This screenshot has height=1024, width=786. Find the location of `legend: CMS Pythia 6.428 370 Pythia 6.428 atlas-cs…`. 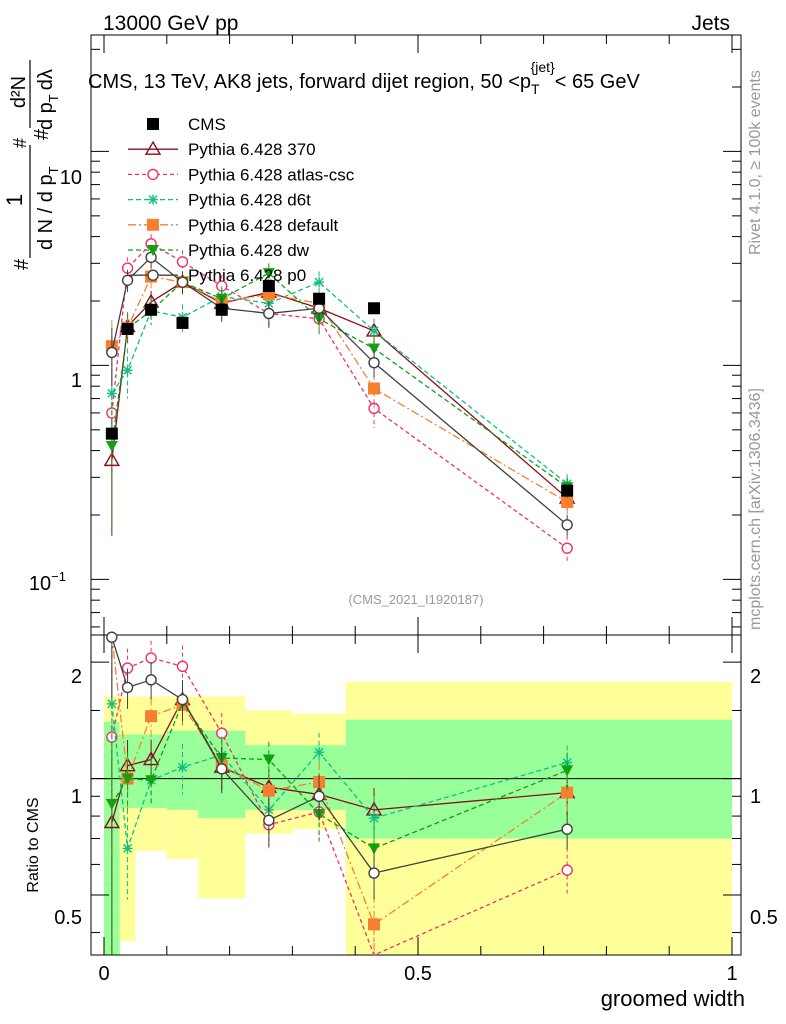

legend: CMS Pythia 6.428 370 Pythia 6.428 atlas-cs… is located at coordinates (241, 200).